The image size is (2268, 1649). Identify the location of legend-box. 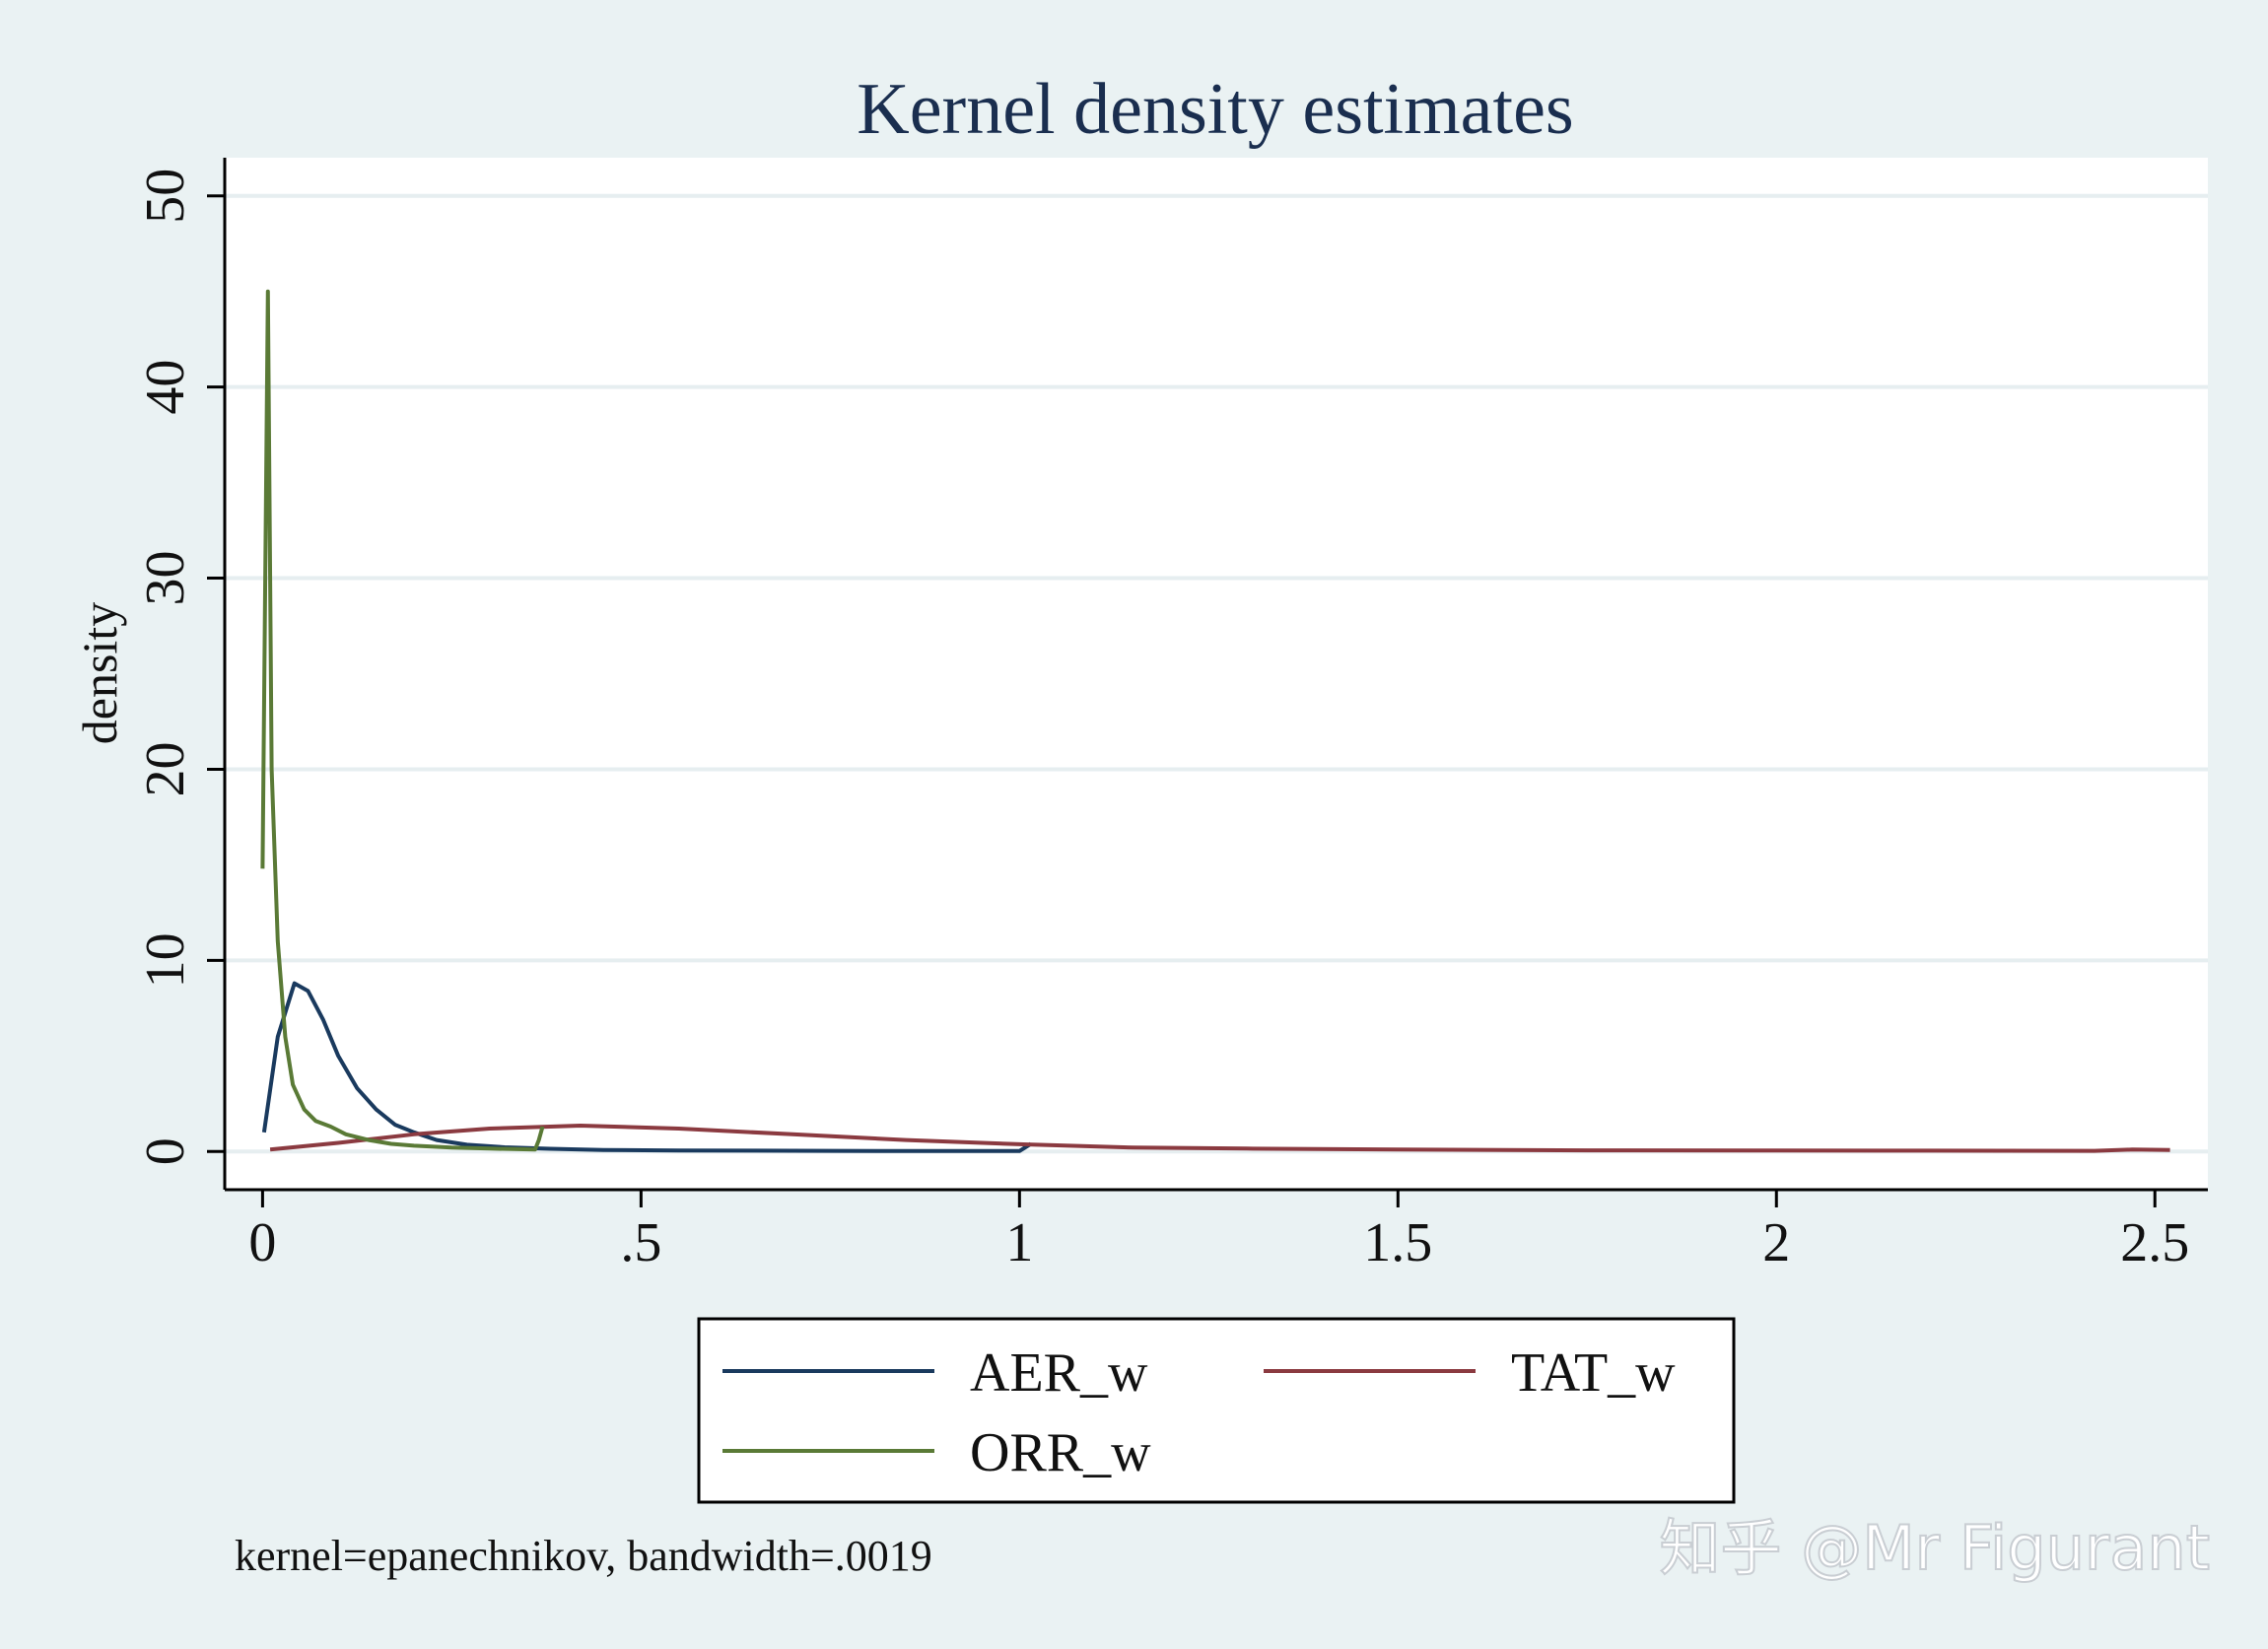
(1216, 1410).